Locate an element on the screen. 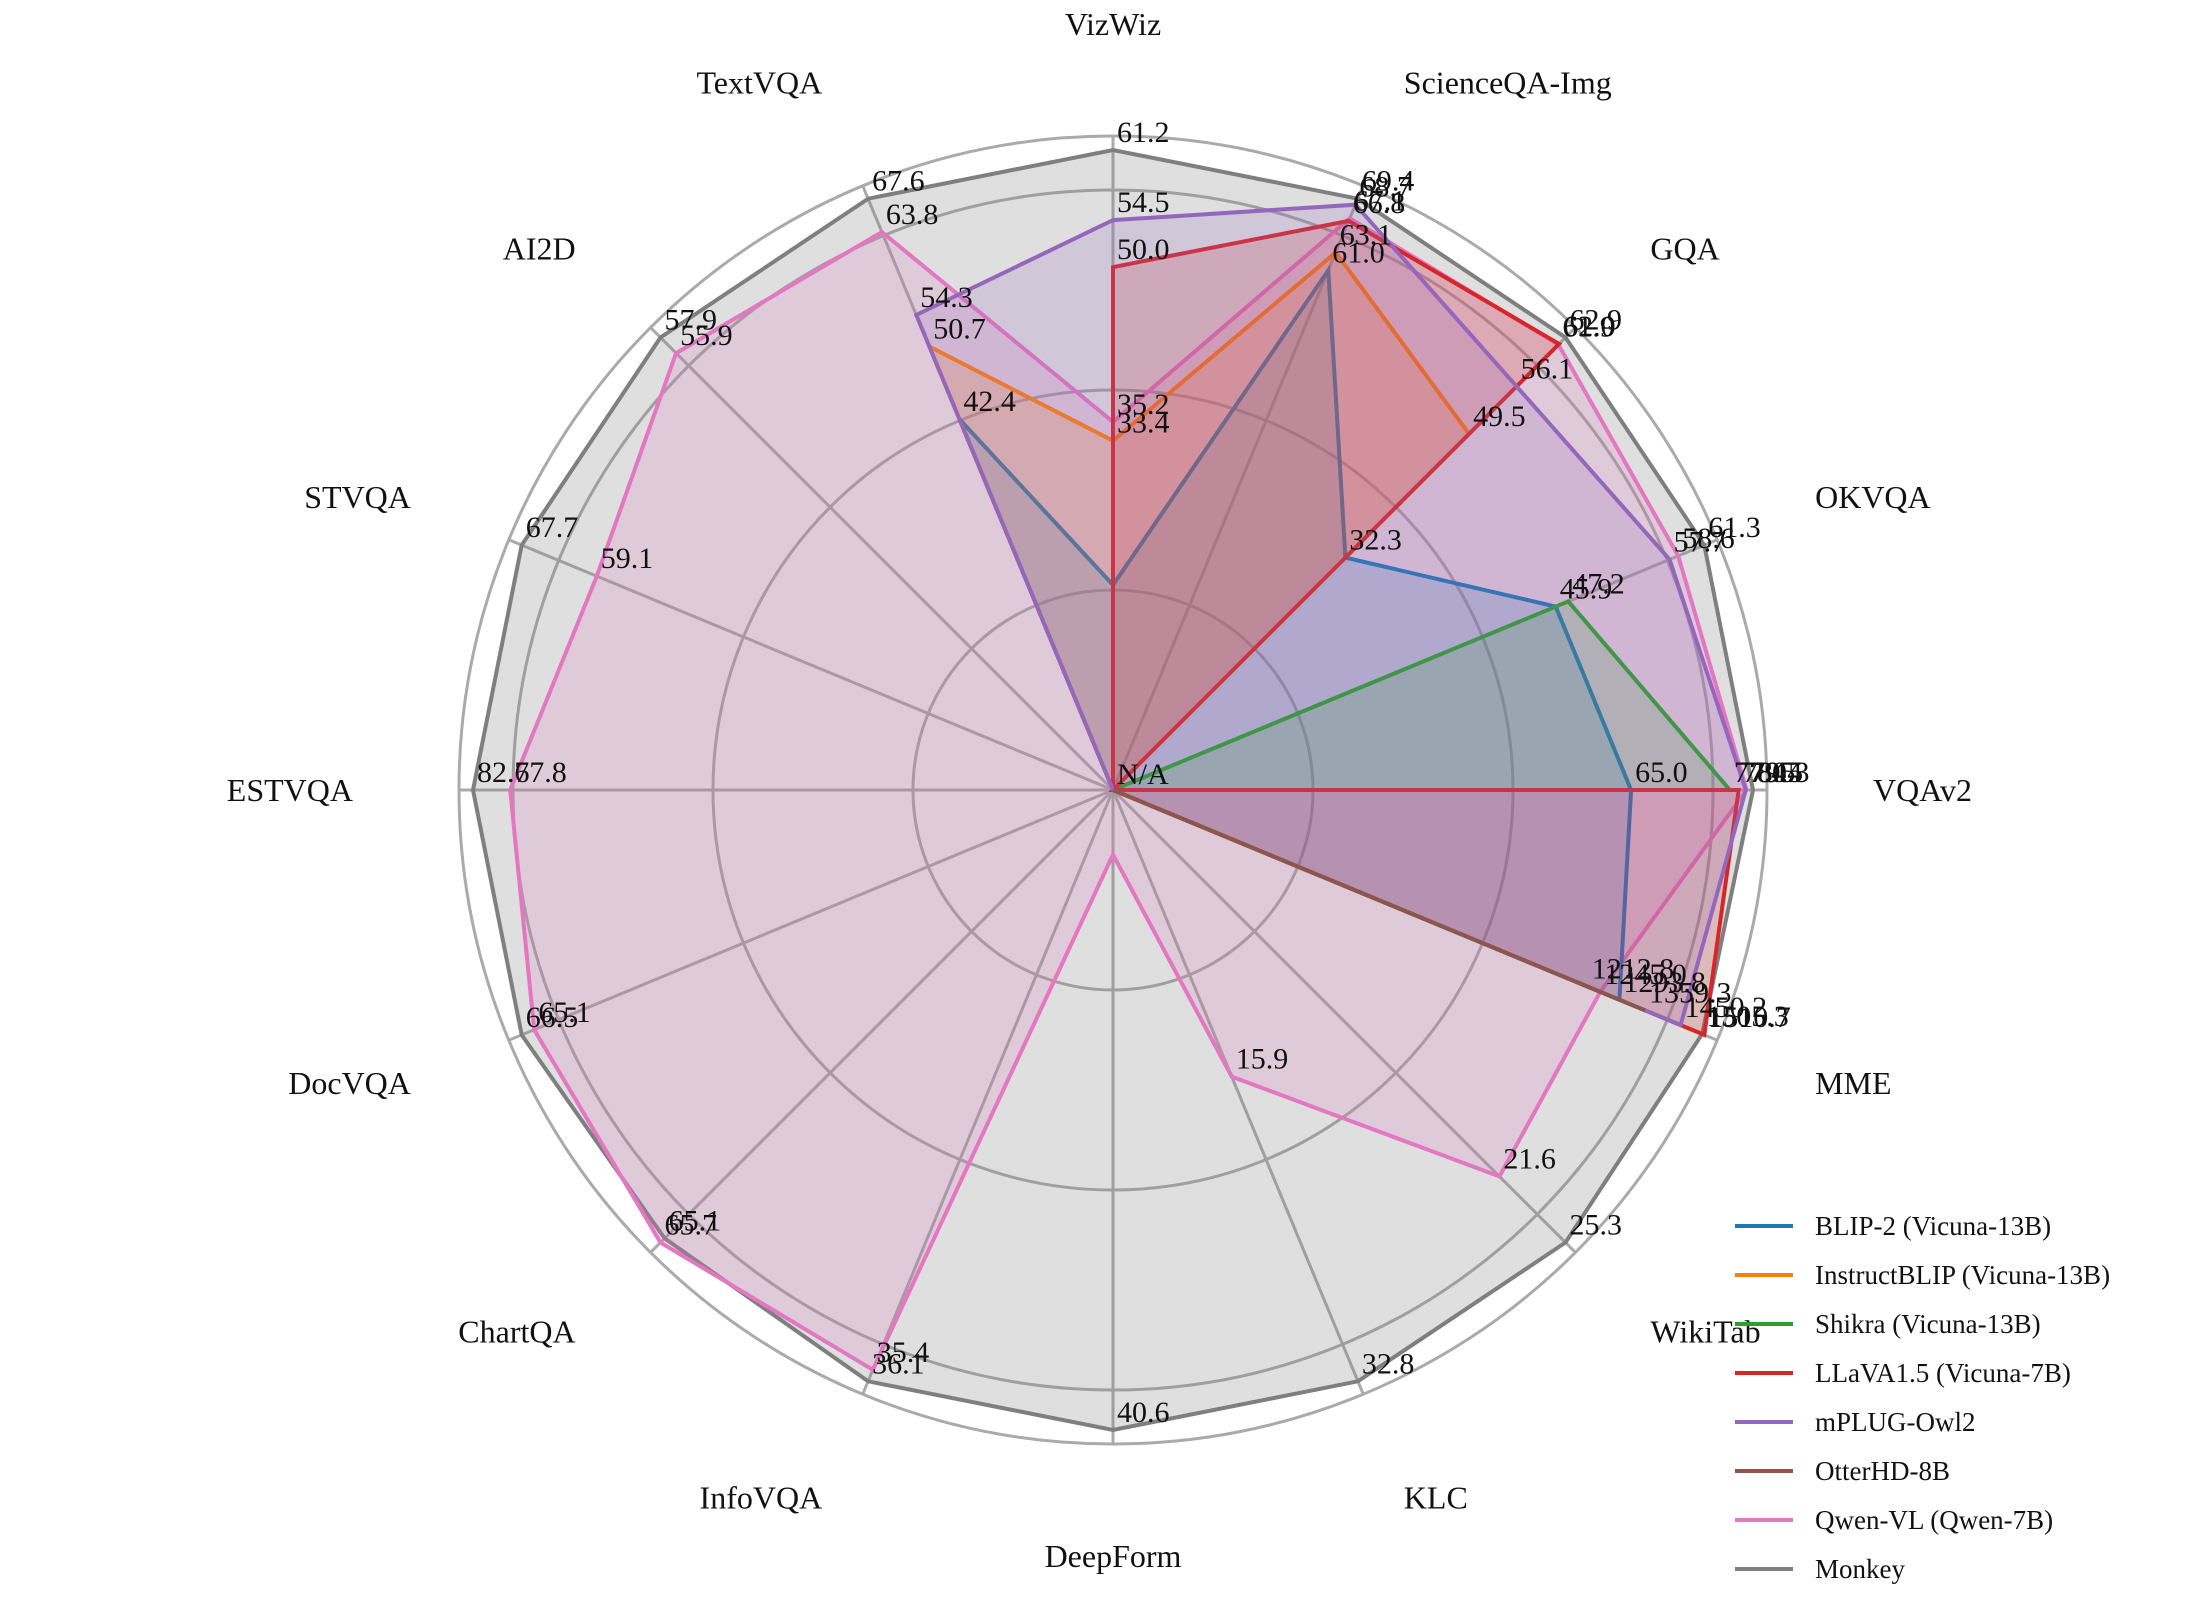 The width and height of the screenshot is (2204, 1599). value-label: 67.7 is located at coordinates (552, 527).